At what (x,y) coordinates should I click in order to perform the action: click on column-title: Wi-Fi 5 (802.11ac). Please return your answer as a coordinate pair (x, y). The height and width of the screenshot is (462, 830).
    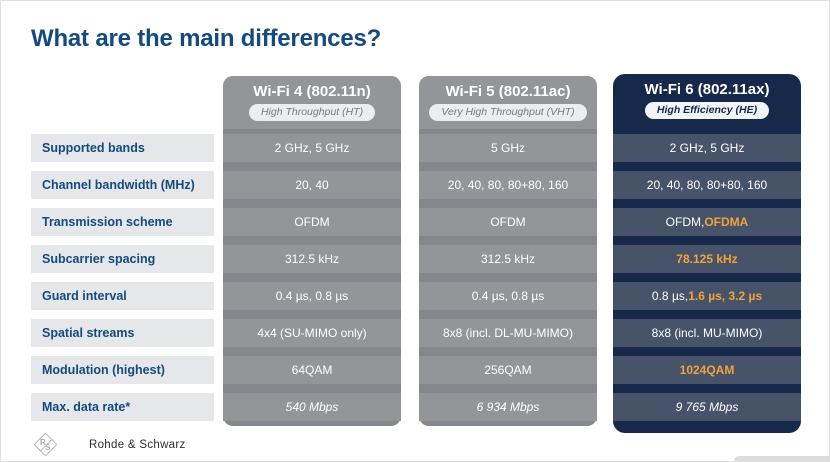
    Looking at the image, I should click on (508, 91).